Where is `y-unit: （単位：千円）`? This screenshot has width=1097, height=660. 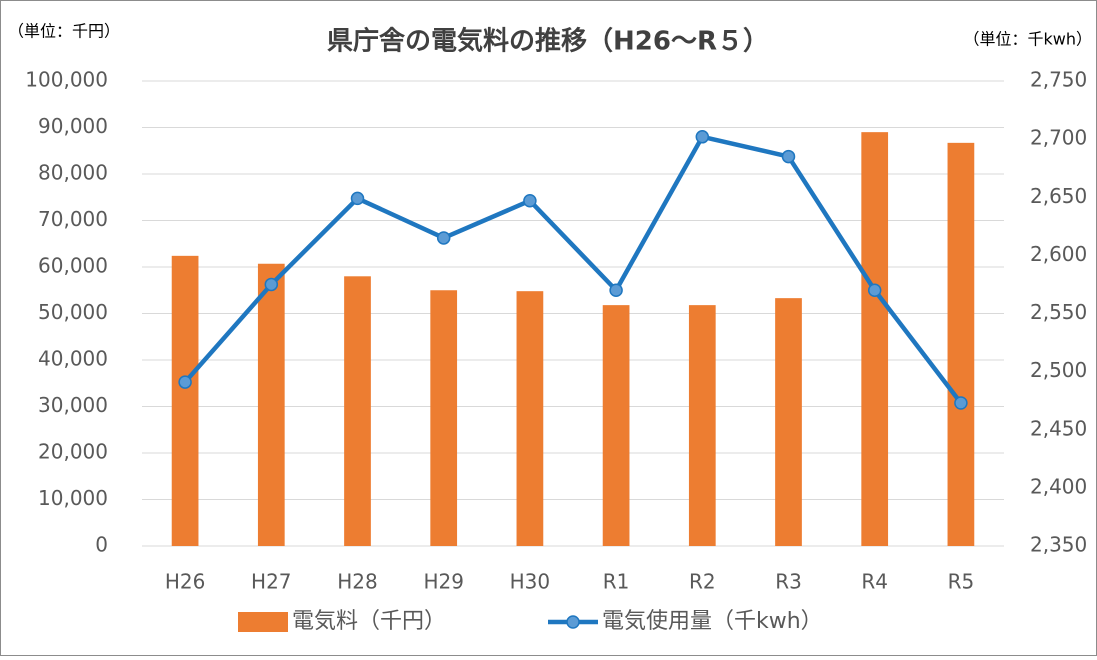 y-unit: （単位：千円） is located at coordinates (64, 31).